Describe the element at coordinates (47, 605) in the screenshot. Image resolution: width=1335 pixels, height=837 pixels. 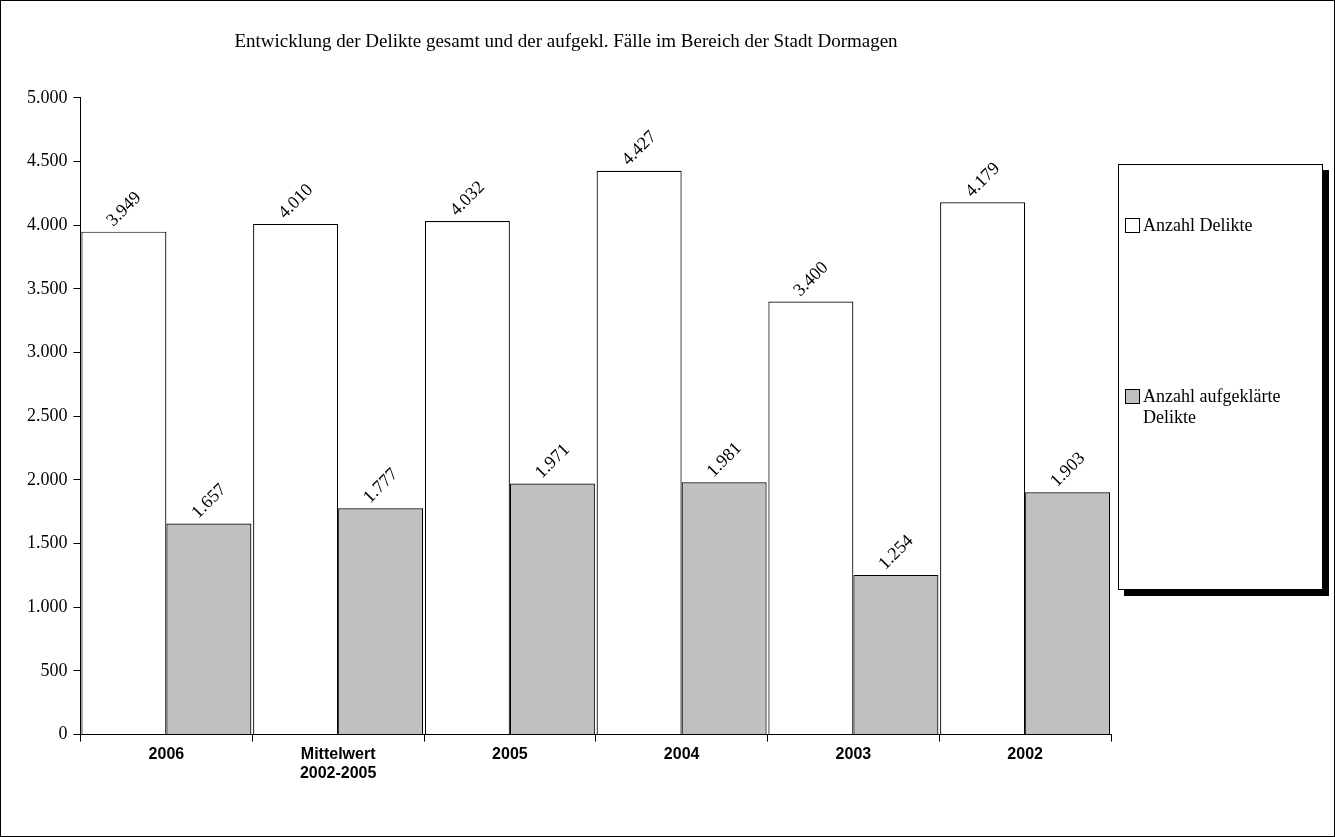
I see `y-tick-label: 1.000` at that location.